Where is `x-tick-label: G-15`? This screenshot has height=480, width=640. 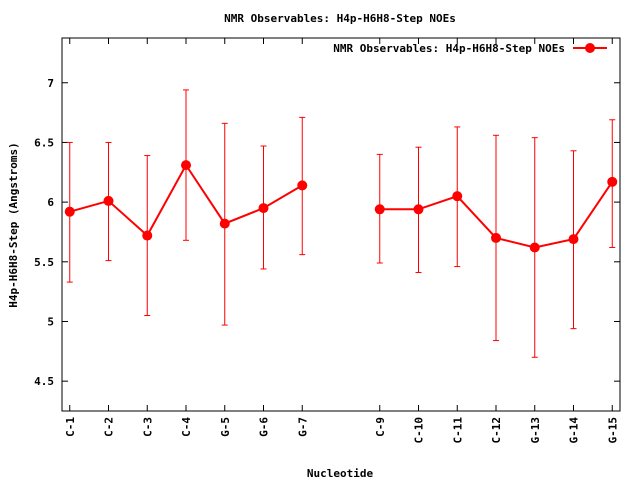
x-tick-label: G-15 is located at coordinates (612, 430).